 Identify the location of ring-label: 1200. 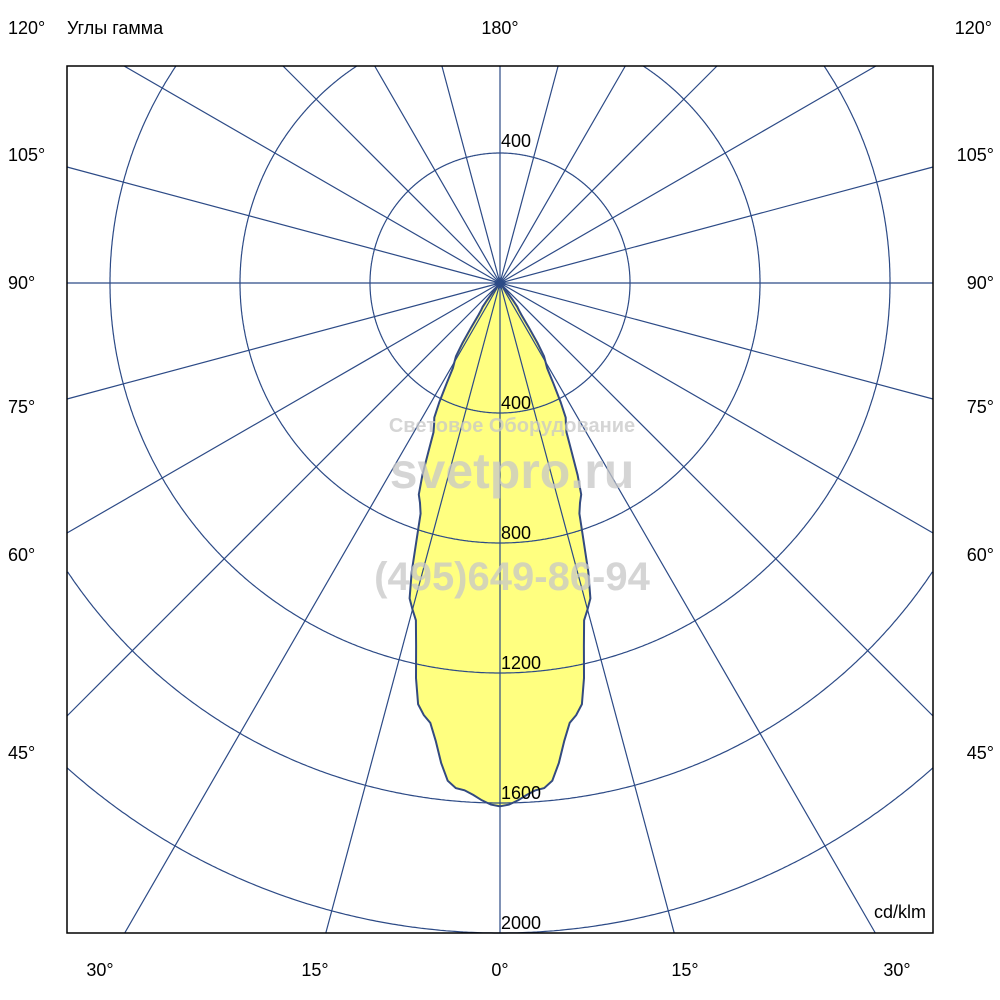
(521, 663).